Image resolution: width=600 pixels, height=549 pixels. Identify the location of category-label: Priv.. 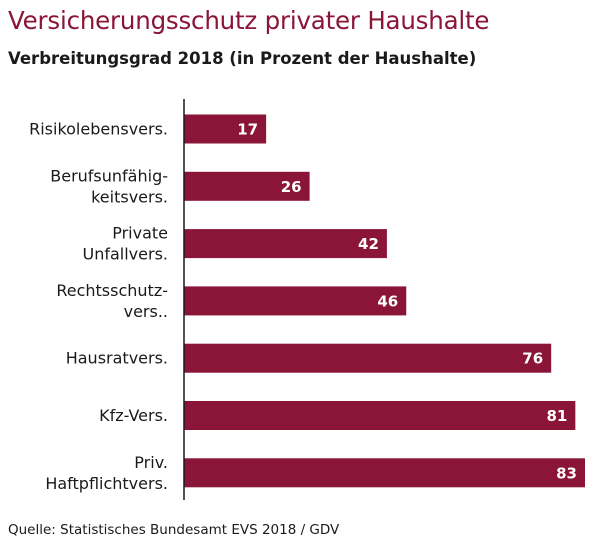
(151, 462).